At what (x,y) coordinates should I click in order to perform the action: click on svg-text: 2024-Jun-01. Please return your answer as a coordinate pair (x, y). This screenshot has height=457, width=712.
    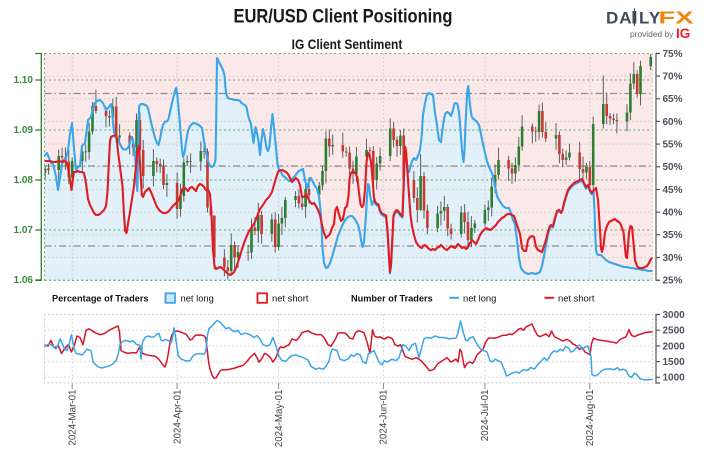
    Looking at the image, I should click on (384, 417).